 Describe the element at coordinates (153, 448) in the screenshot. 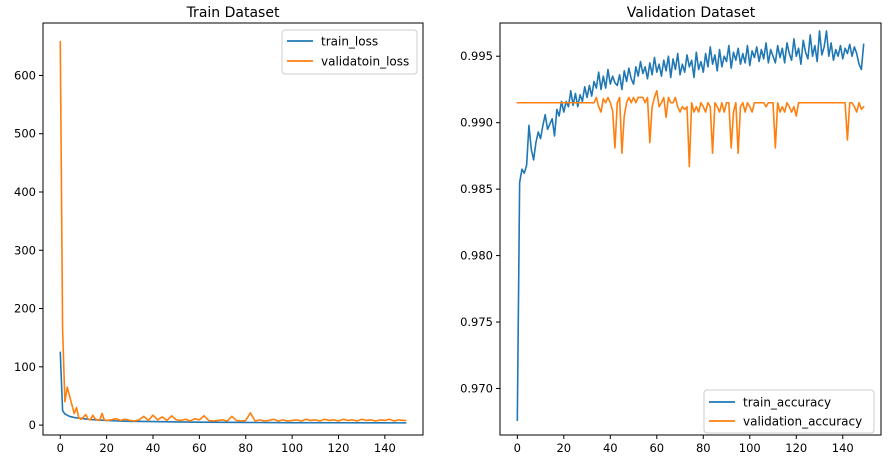

I see `train-dataset-x-tick-label: 40` at that location.